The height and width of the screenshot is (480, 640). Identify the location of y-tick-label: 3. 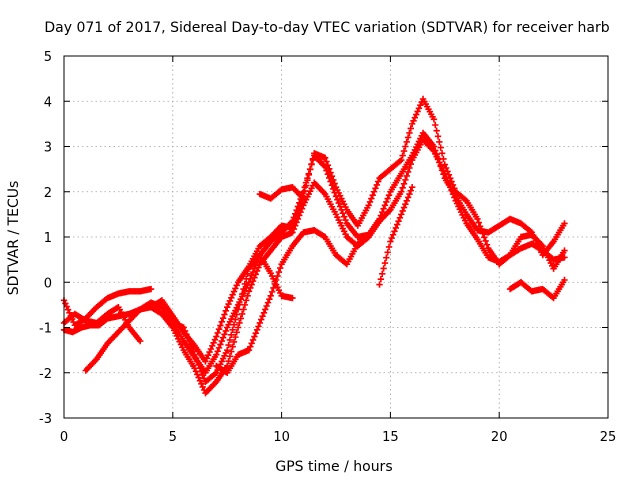
(48, 148).